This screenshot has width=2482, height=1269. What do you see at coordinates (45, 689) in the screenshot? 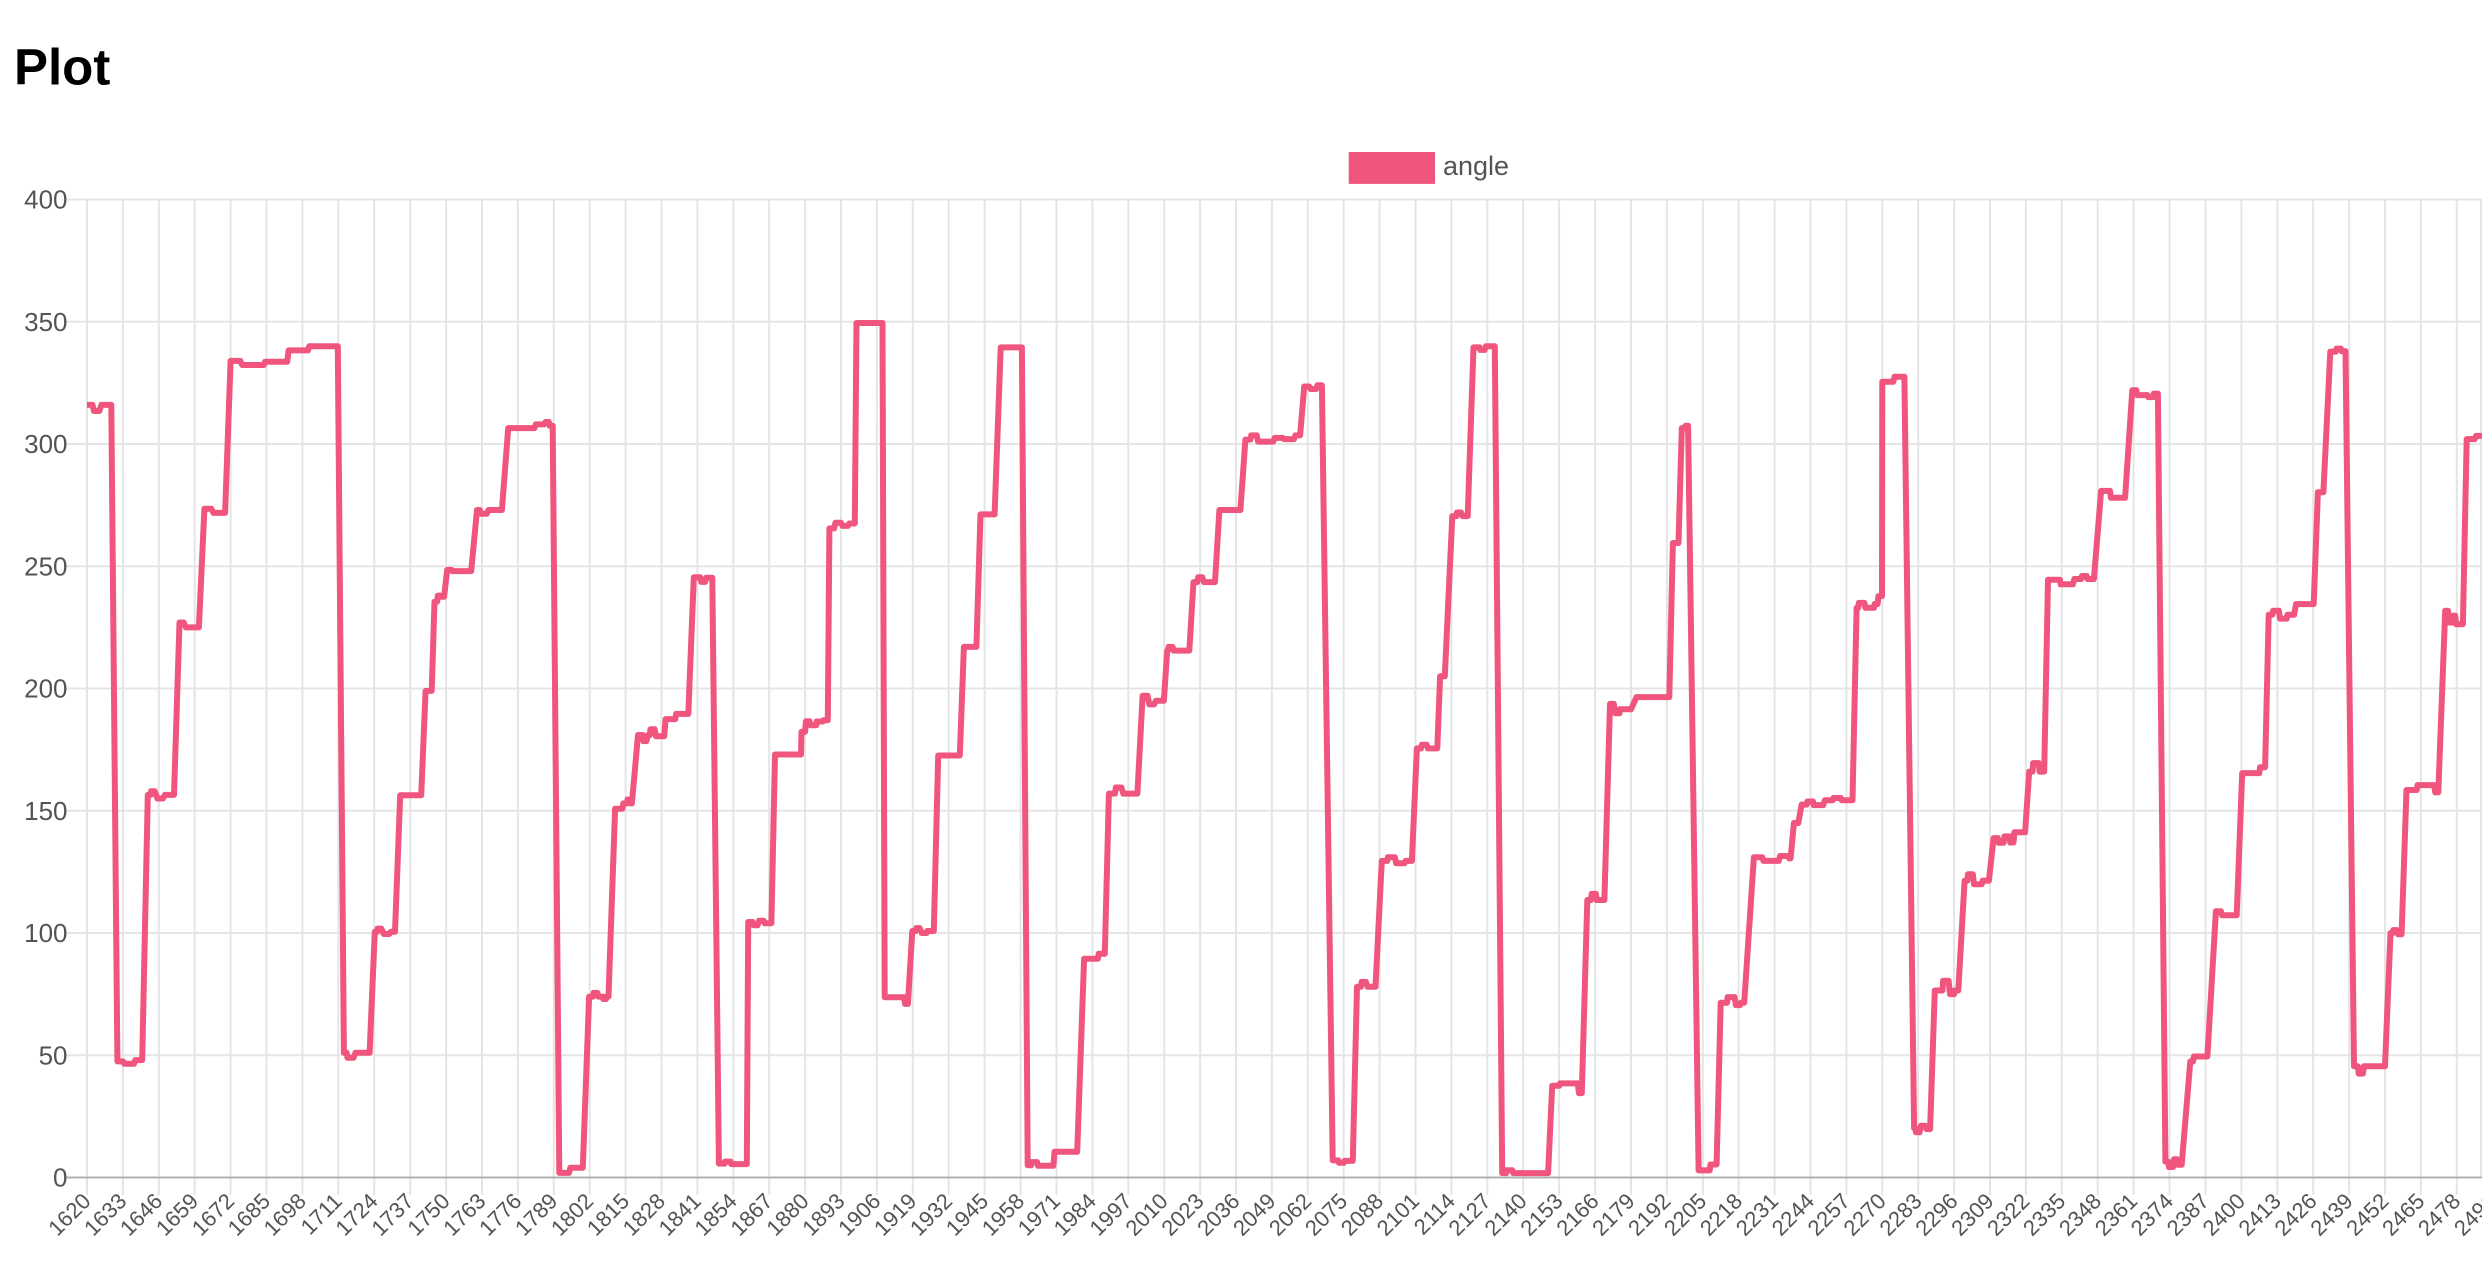
I see `svg-text: 200` at bounding box center [45, 689].